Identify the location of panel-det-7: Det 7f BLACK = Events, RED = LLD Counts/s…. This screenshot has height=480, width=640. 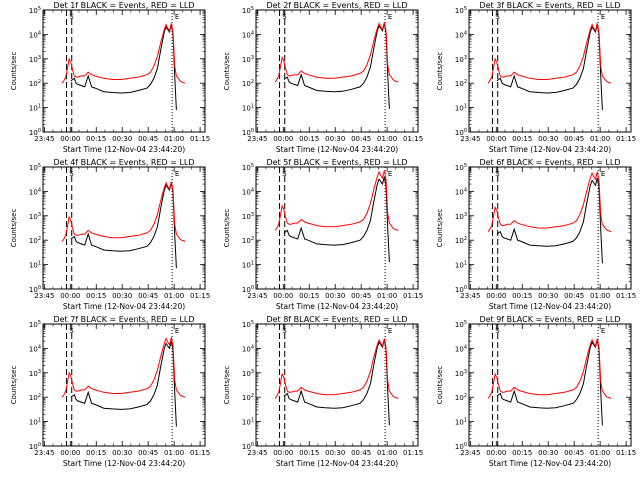
(110, 391).